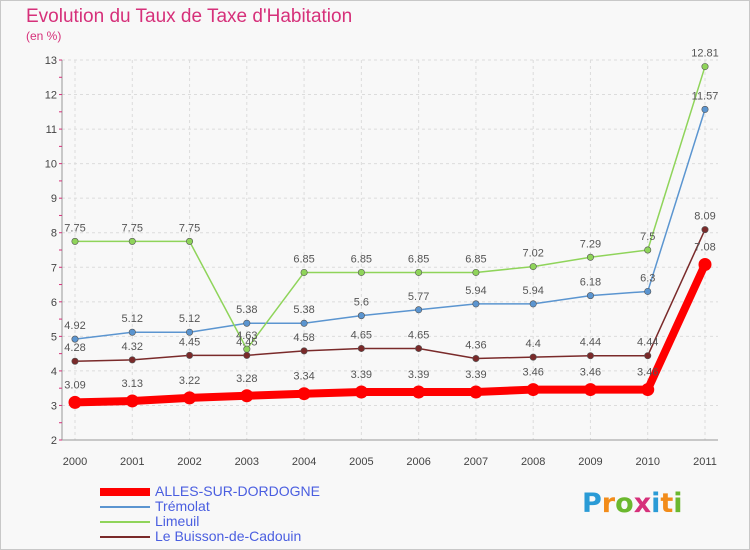 The height and width of the screenshot is (550, 750). I want to click on legend-label: ALLES-SUR-DORDOGNE, so click(237, 491).